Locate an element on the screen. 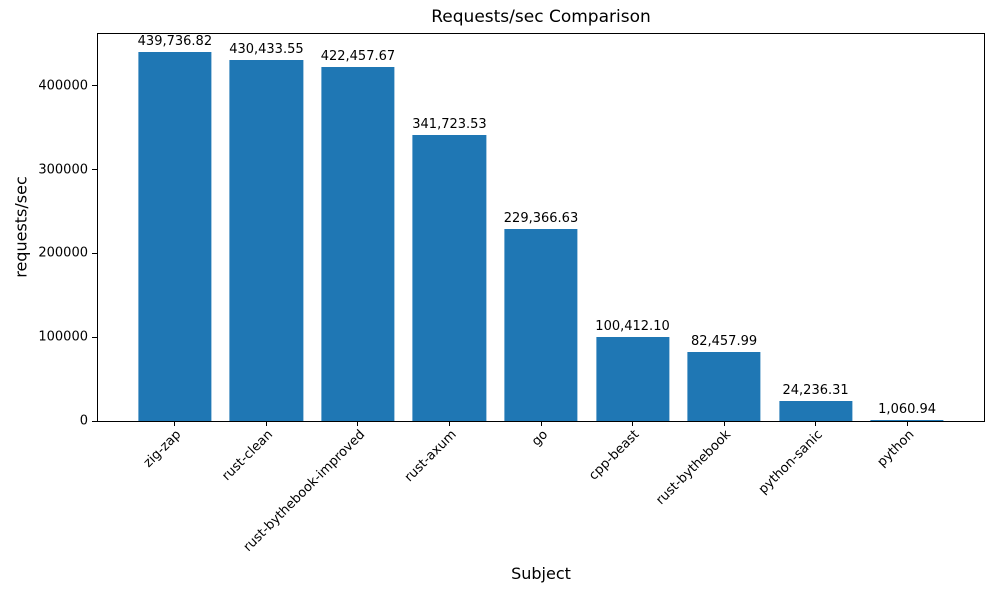  x-tick-label: rust-clean is located at coordinates (248, 455).